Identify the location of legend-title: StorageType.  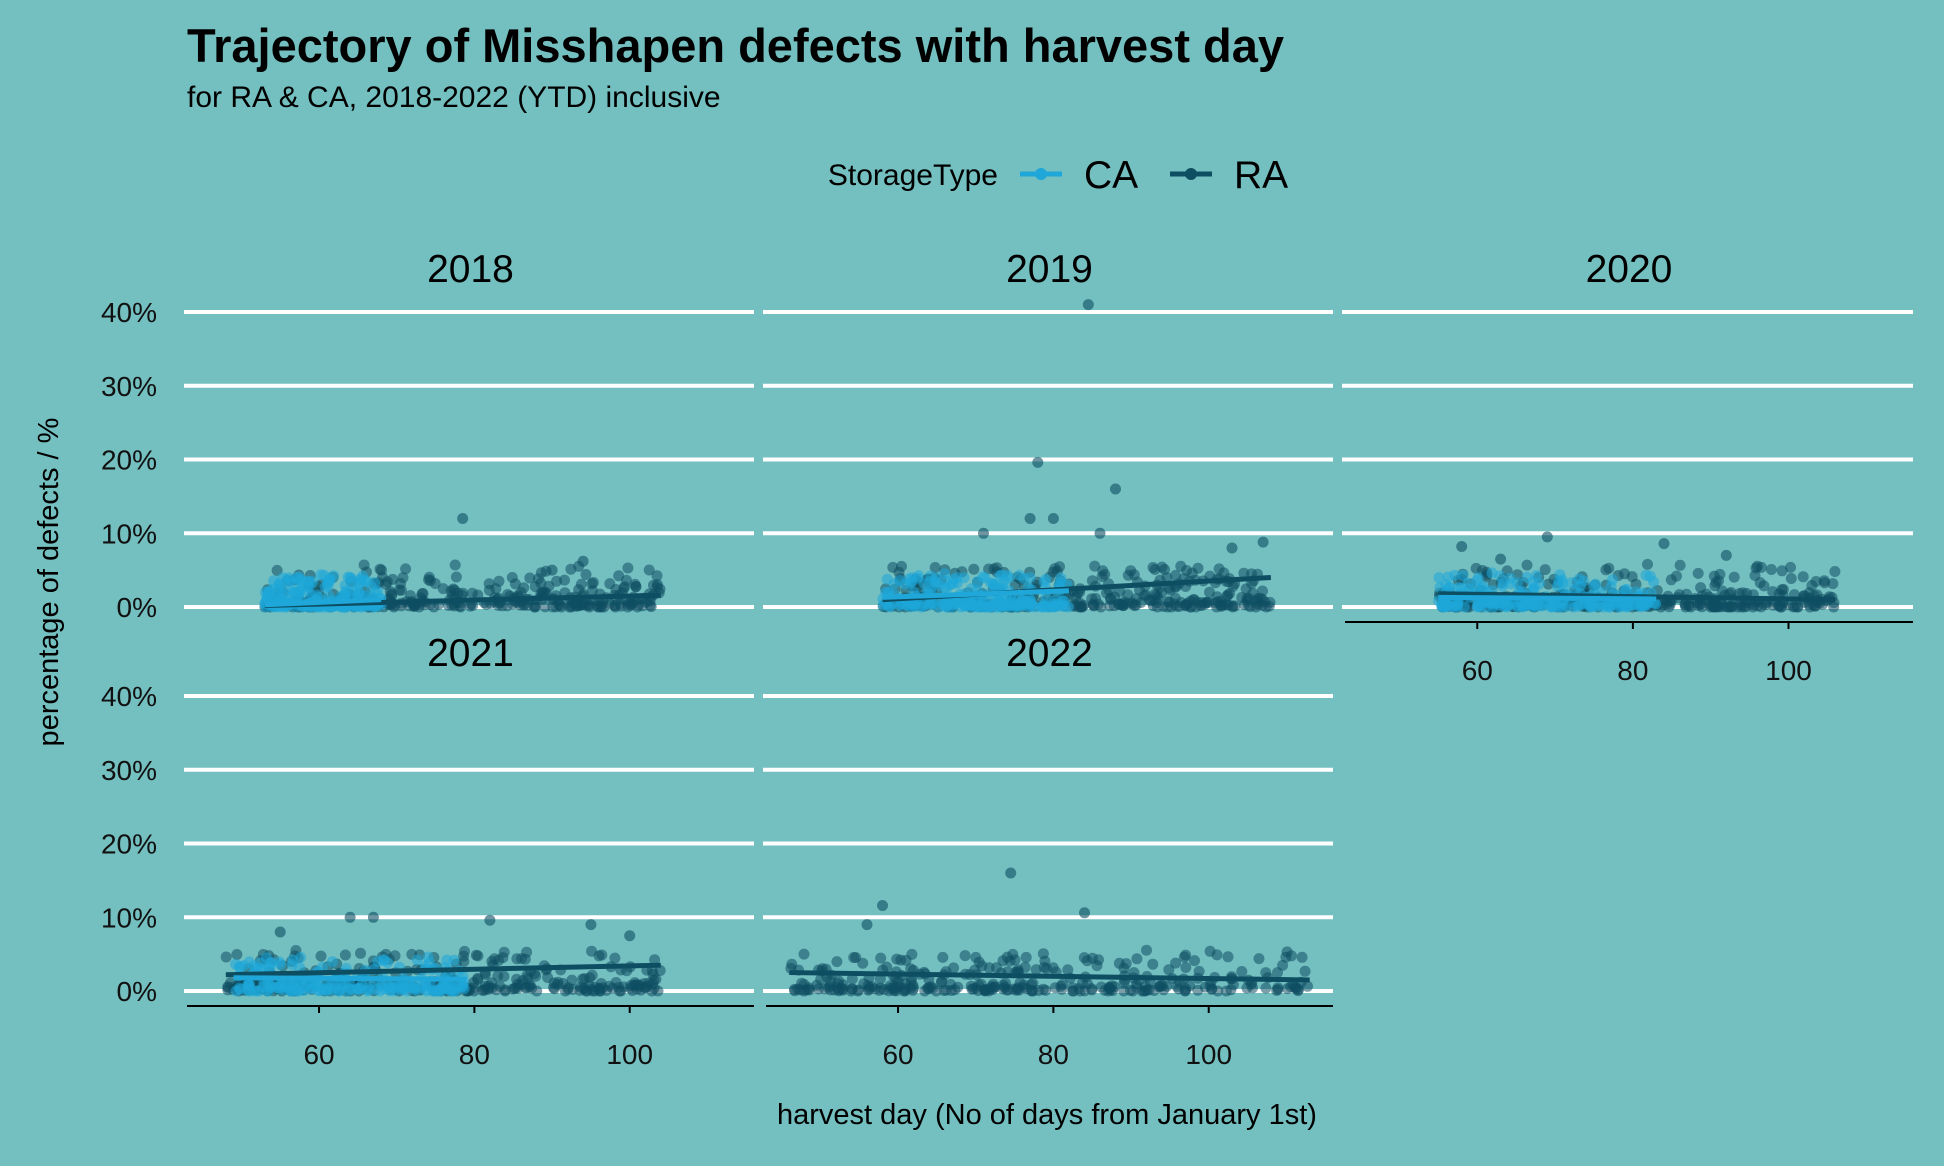
(913, 175).